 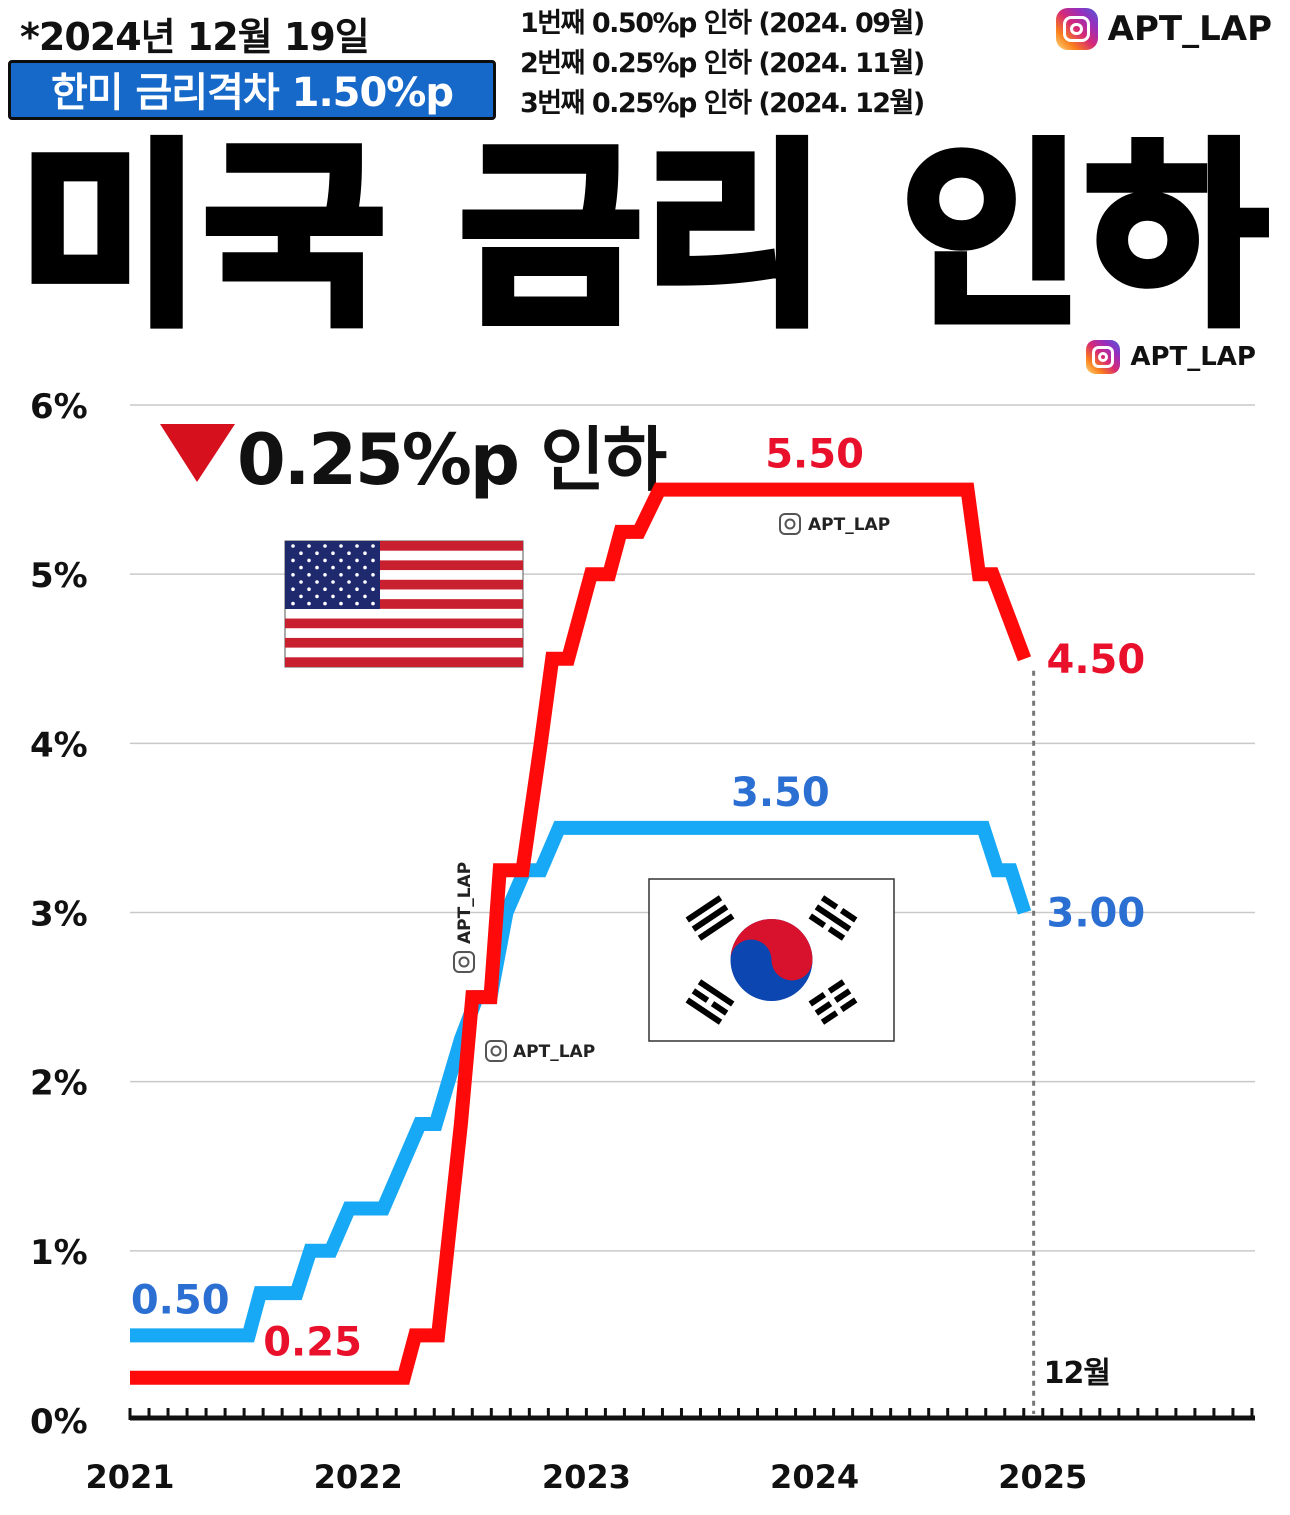 What do you see at coordinates (1071, 1042) in the screenshot?
I see `current-month-marker: 12월` at bounding box center [1071, 1042].